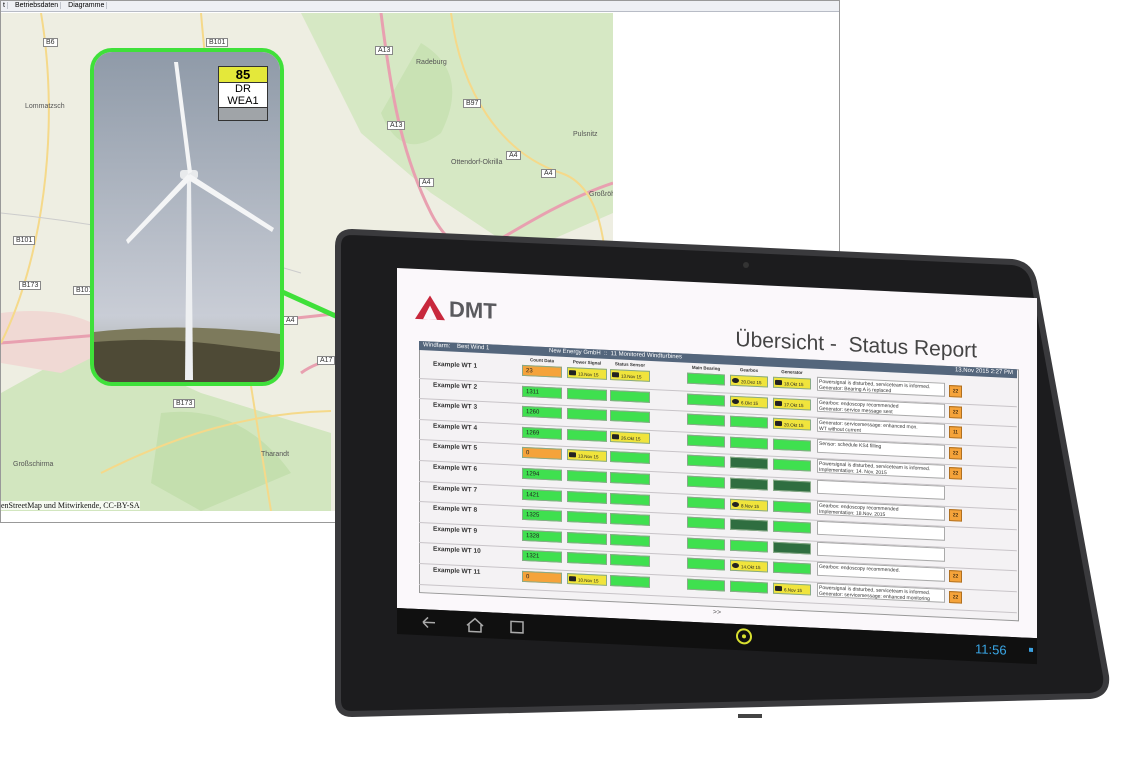  I want to click on turbine-name: Example WT 10, so click(457, 551).